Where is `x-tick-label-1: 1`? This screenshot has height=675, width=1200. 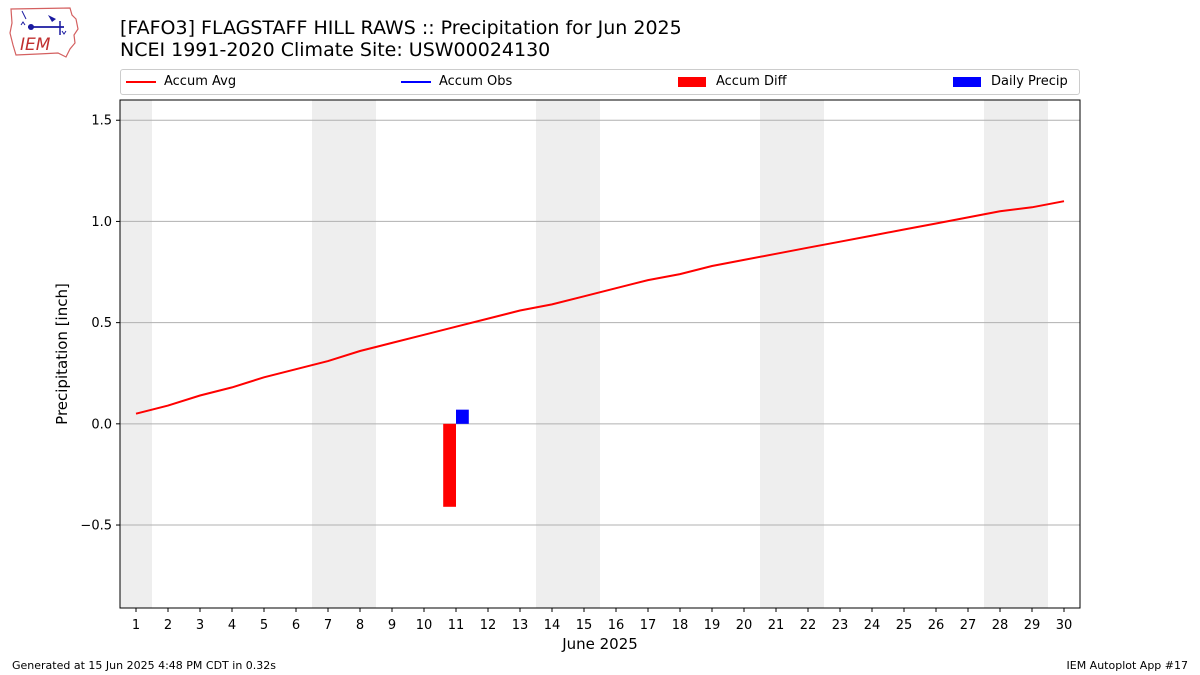 x-tick-label-1: 1 is located at coordinates (136, 625).